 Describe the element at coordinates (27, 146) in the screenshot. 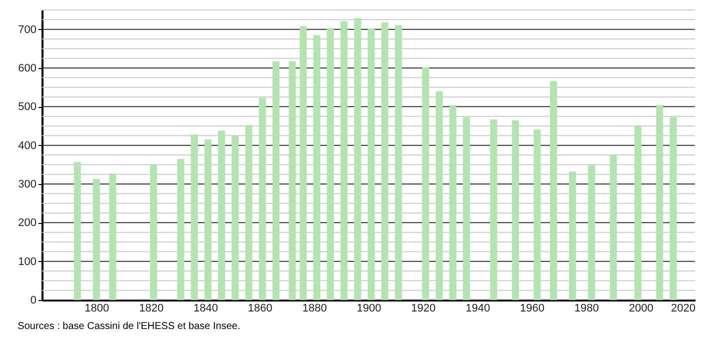

I see `y-tick-label: 400` at that location.